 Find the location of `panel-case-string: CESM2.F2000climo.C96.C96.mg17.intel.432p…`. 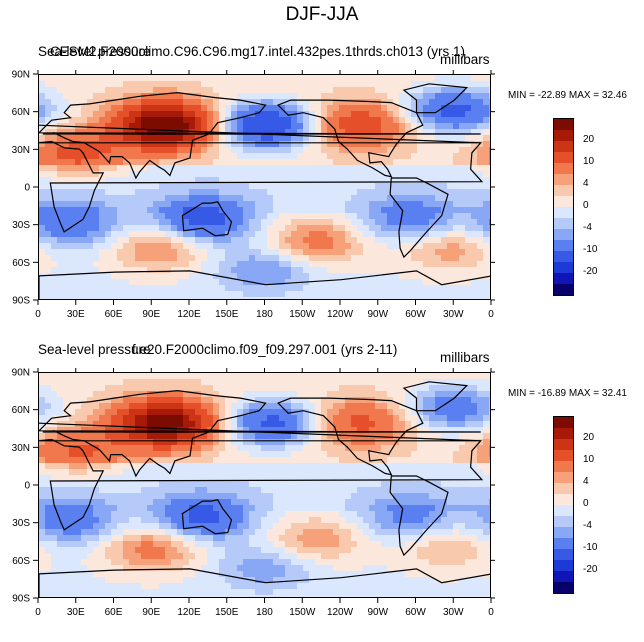

panel-case-string: CESM2.F2000climo.C96.C96.mg17.intel.432p… is located at coordinates (257, 51).